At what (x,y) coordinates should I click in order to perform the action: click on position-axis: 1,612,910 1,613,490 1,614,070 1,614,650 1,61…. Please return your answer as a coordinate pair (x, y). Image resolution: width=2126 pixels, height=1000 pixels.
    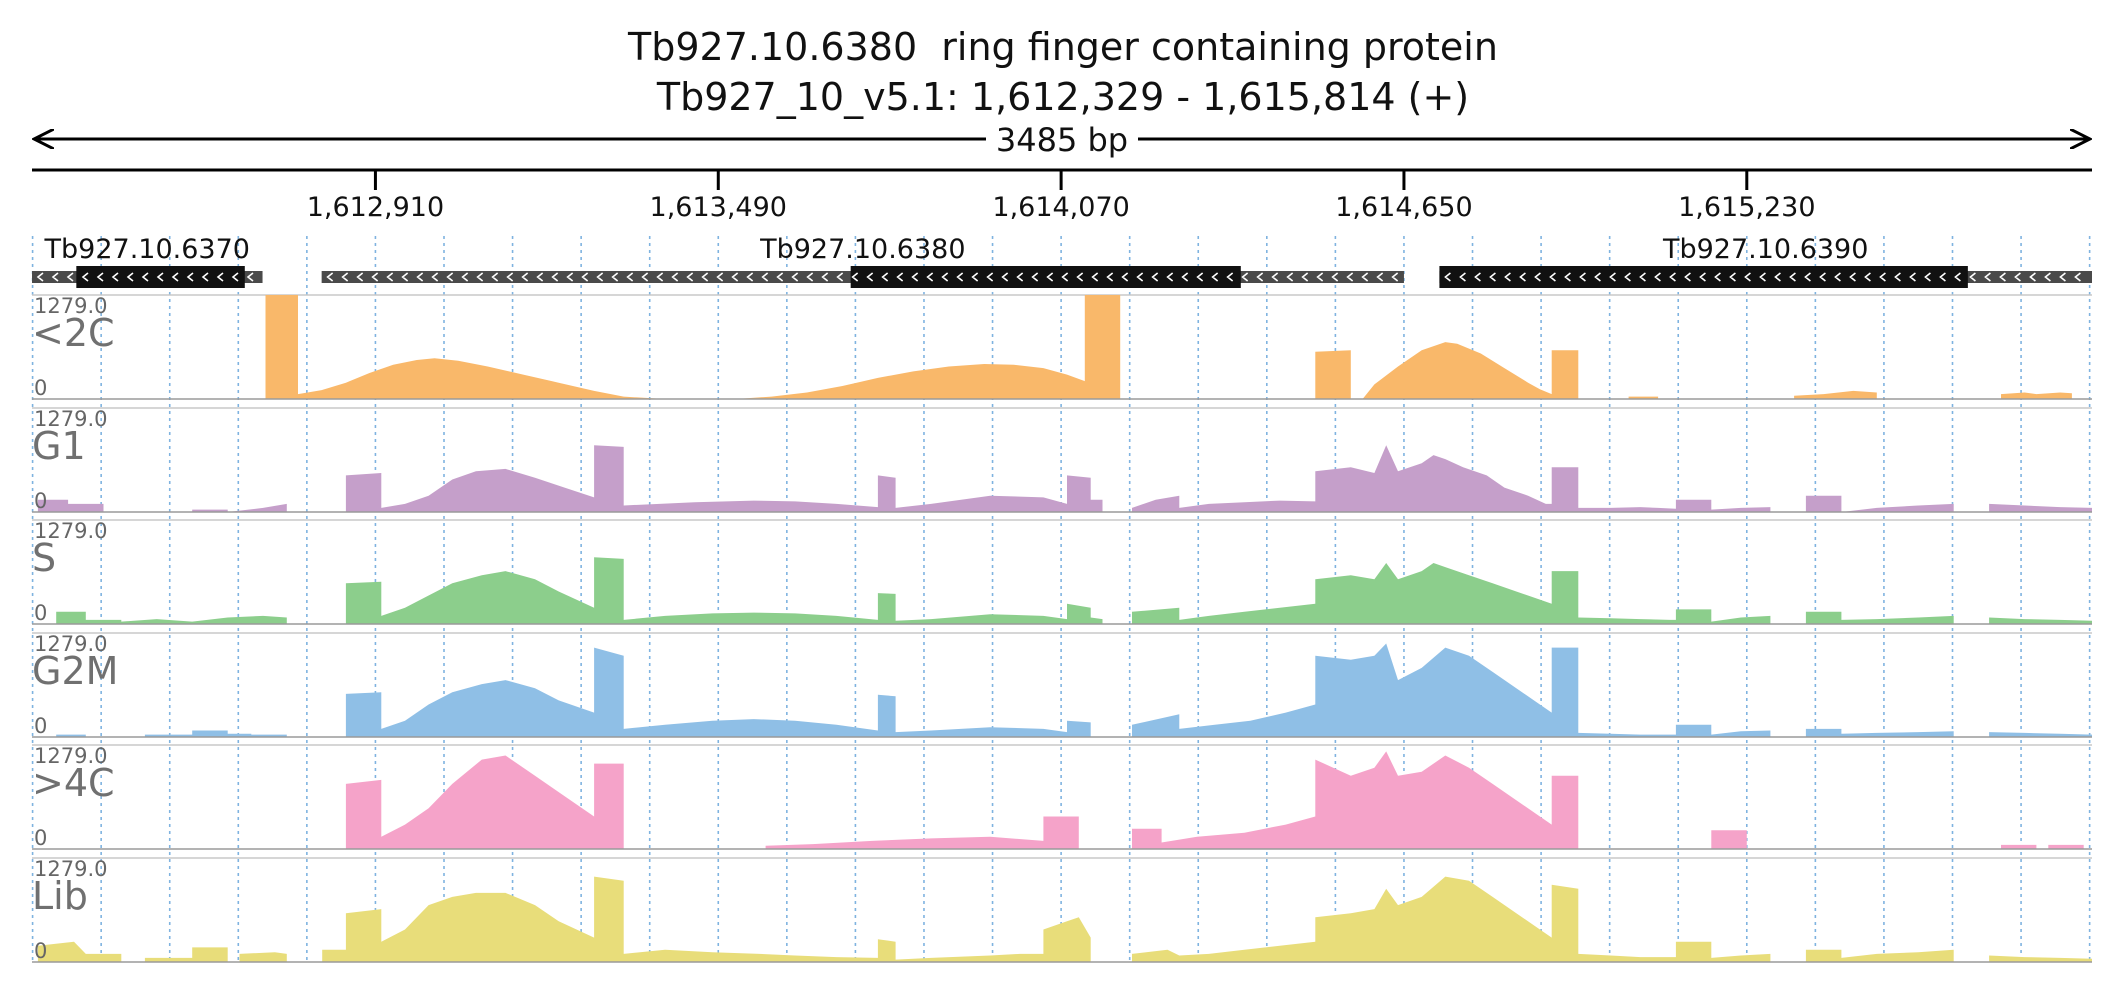
    Looking at the image, I should click on (1062, 195).